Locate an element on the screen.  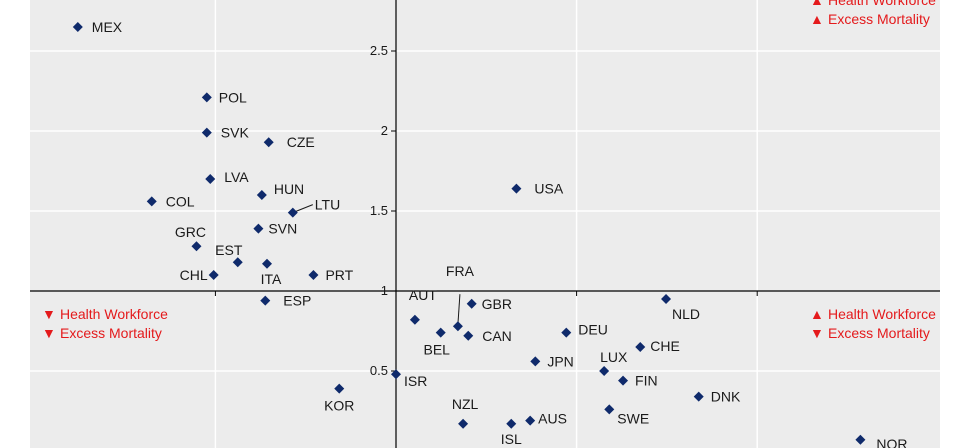
y-tick-label: 1.5 is located at coordinates (379, 210).